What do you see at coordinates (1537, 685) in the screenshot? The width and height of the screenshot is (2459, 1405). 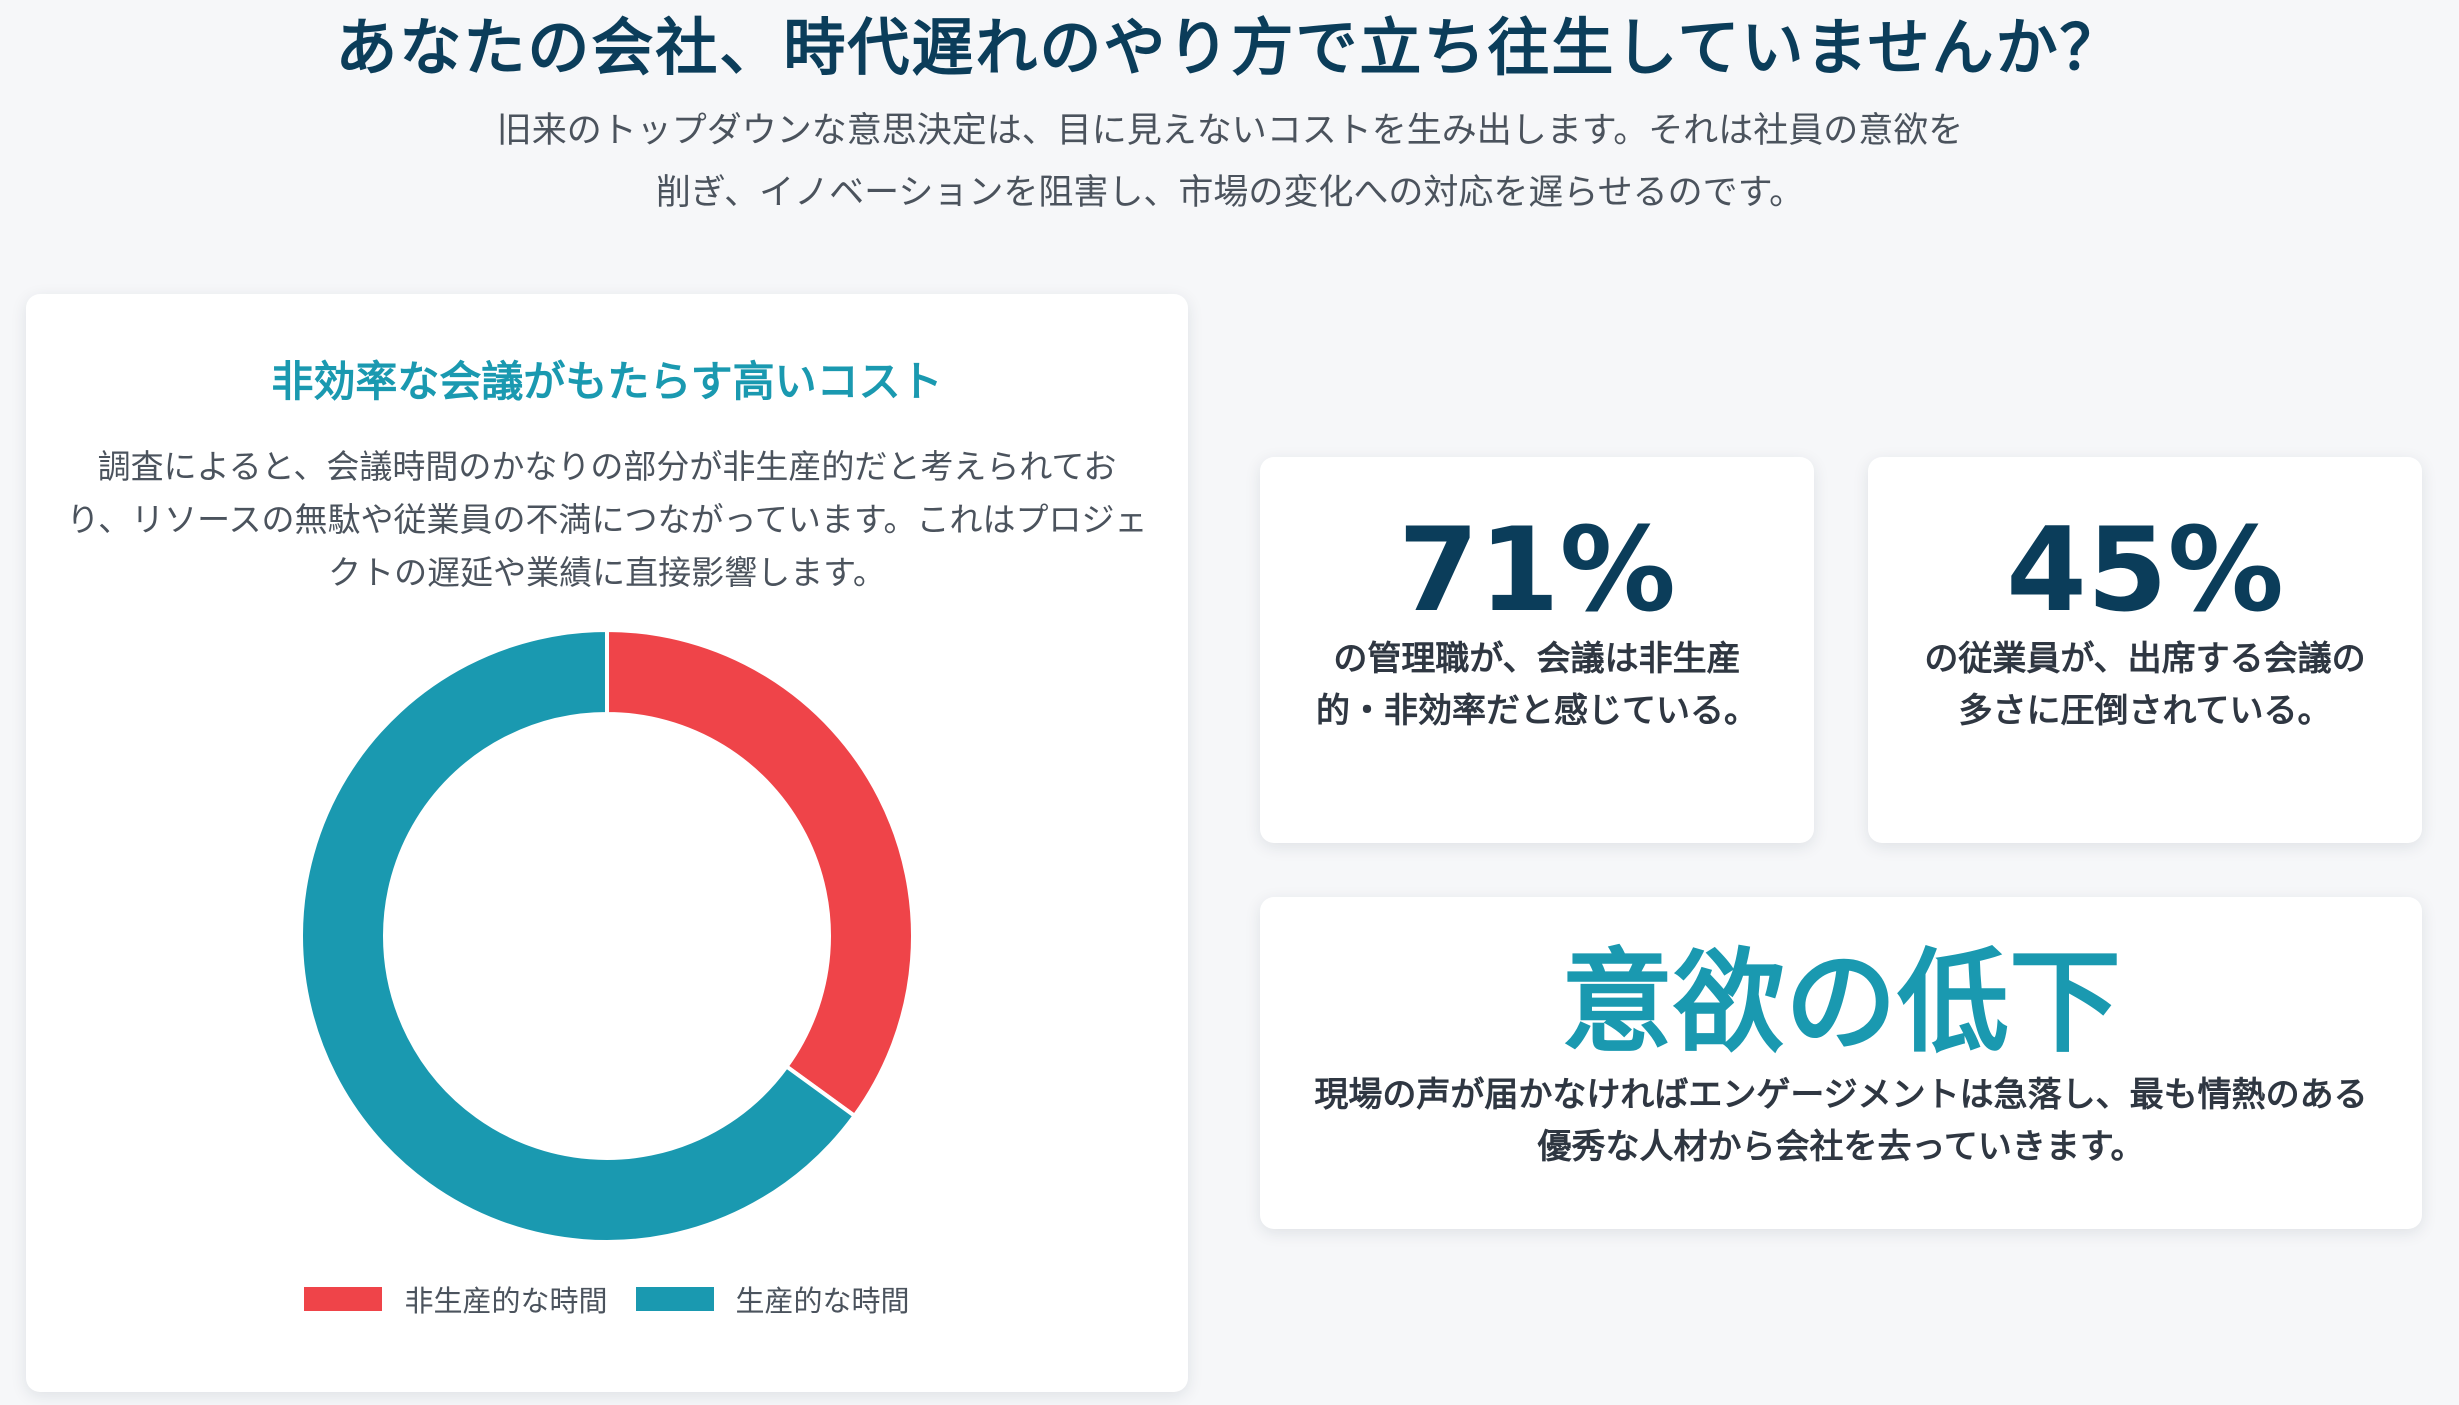 I see `stat-text-managers: の管理職が、会議は非生産的・非効率だと感じている。` at bounding box center [1537, 685].